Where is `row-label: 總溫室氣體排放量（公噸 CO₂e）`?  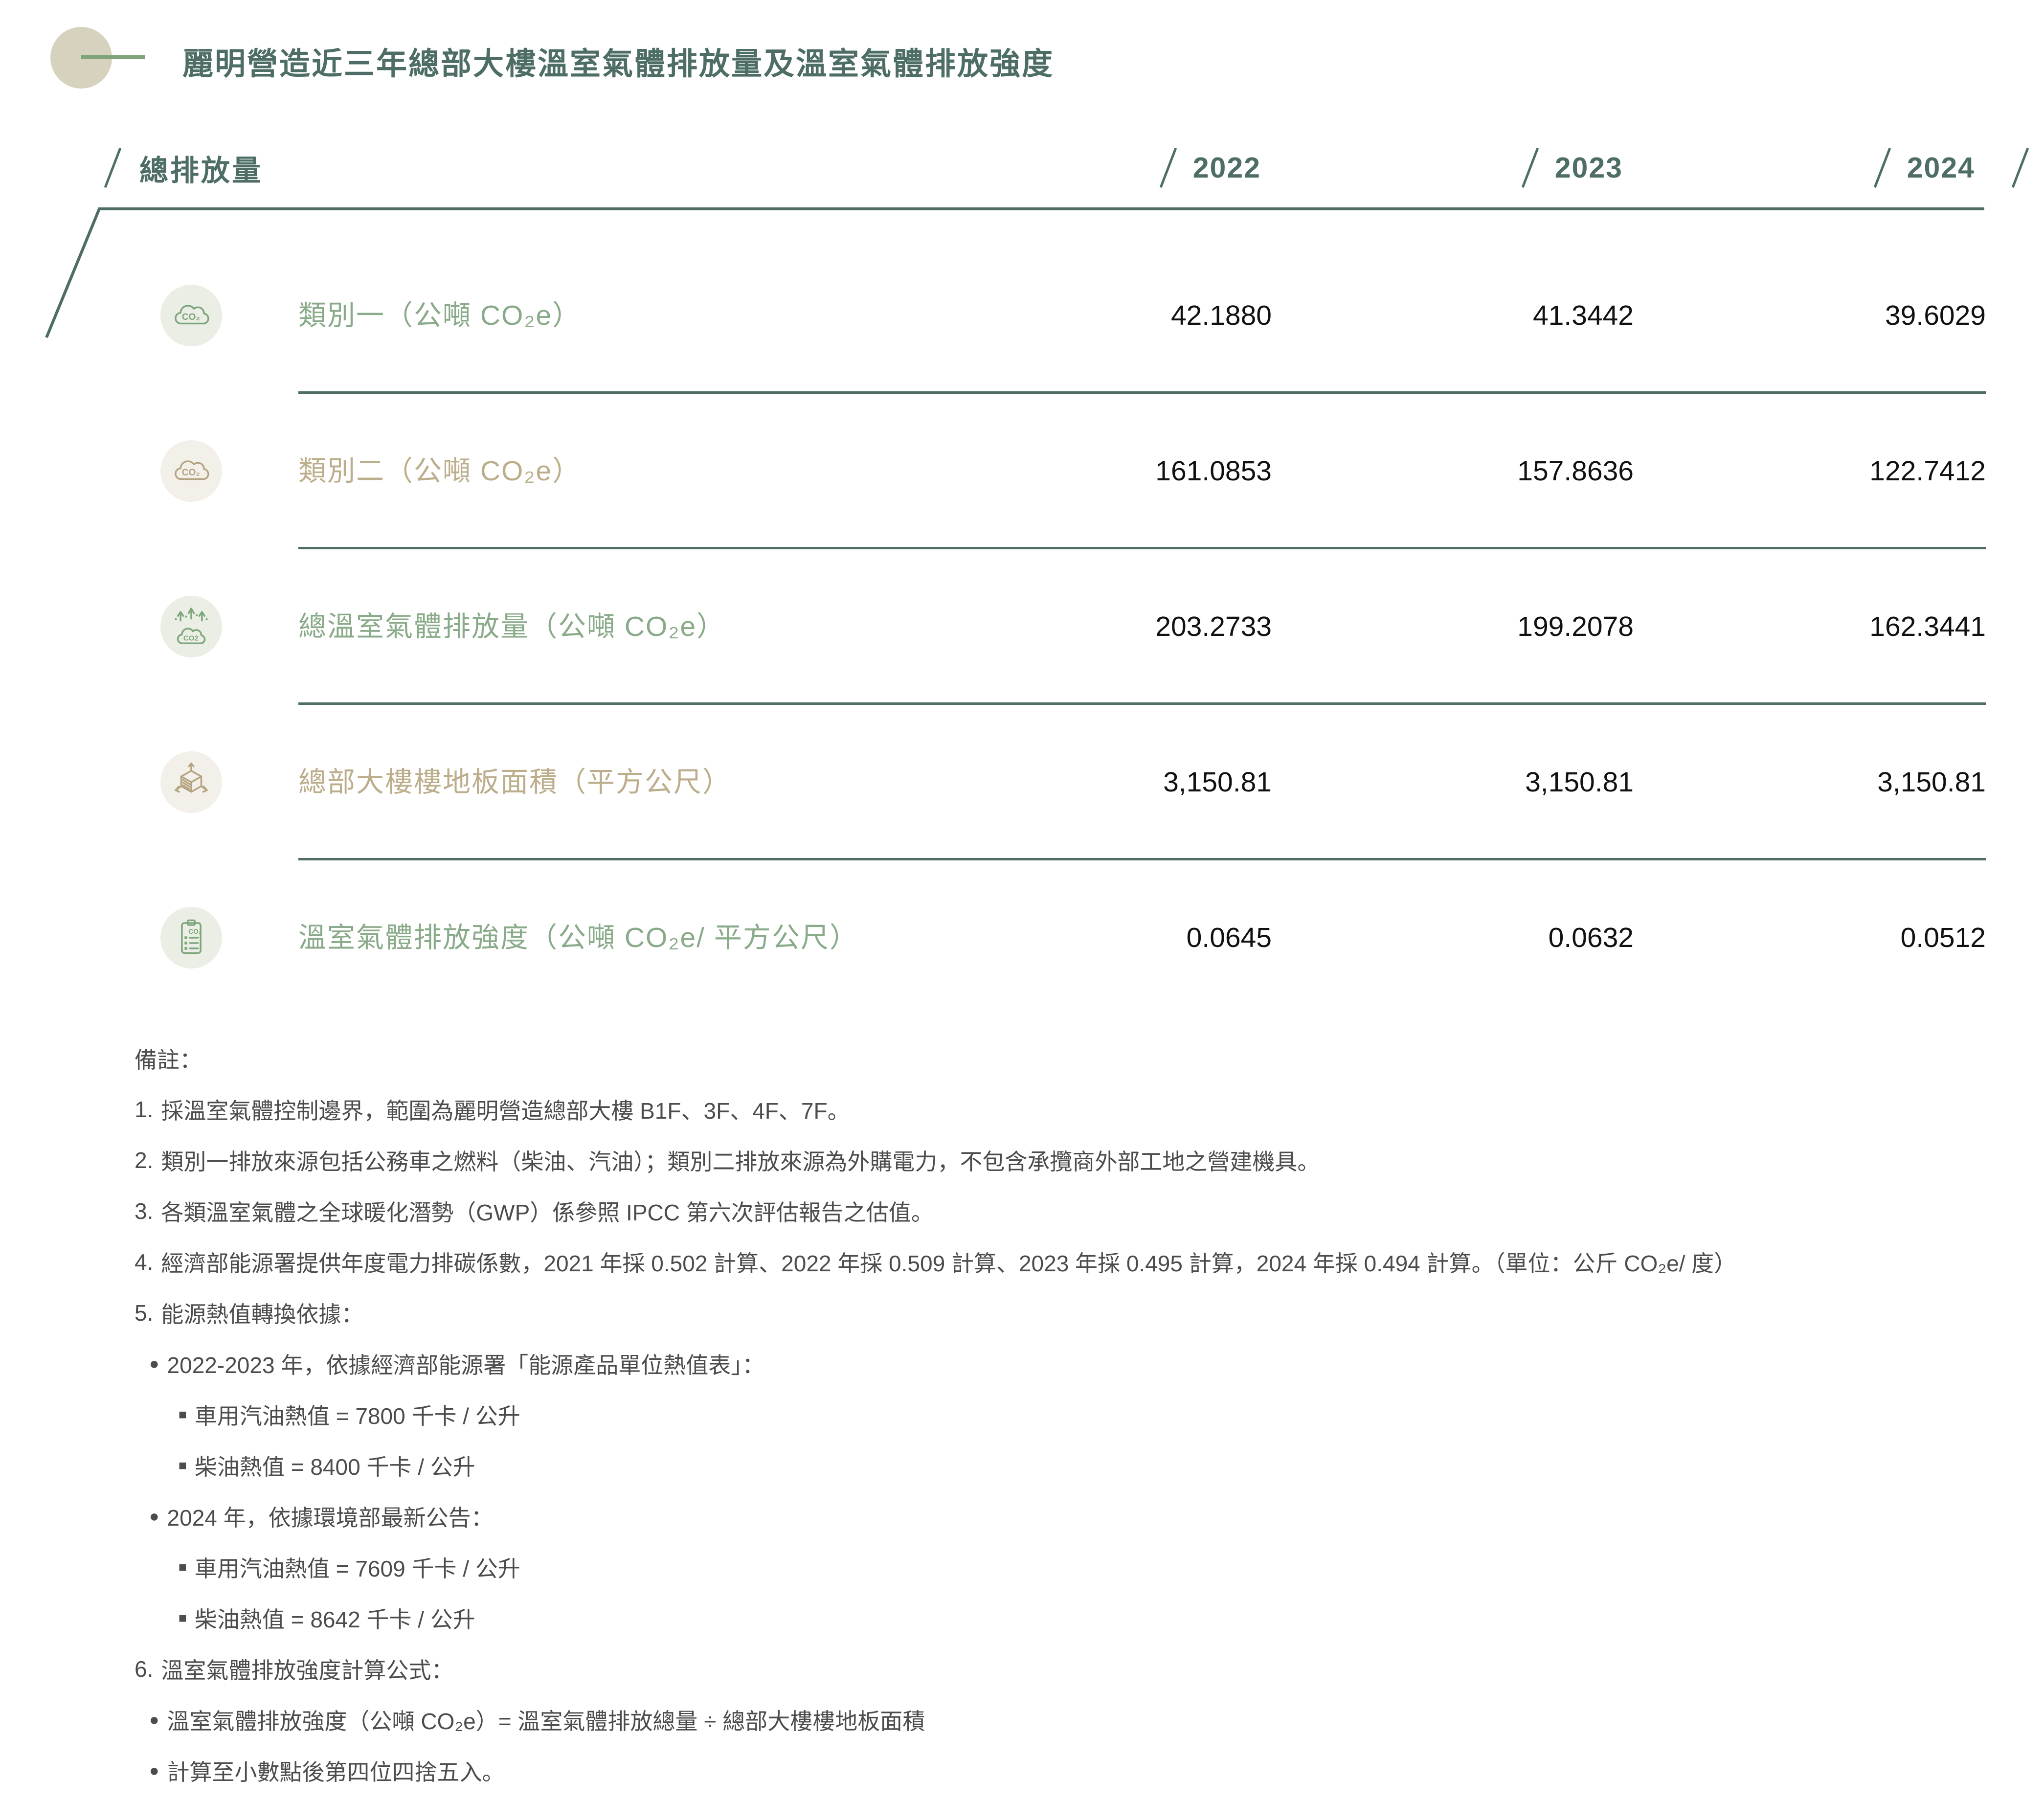 row-label: 總溫室氣體排放量（公噸 CO₂e） is located at coordinates (512, 626).